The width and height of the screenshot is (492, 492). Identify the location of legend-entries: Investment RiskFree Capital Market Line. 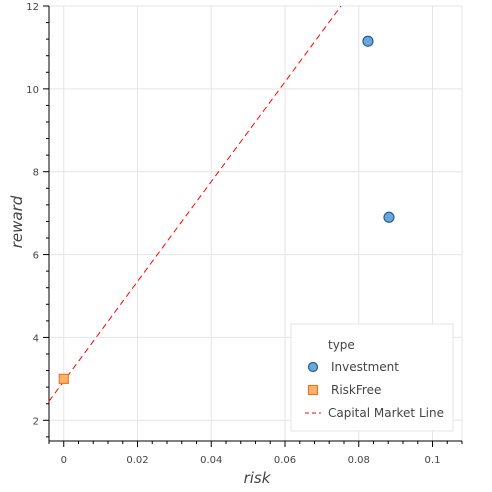
(374, 390).